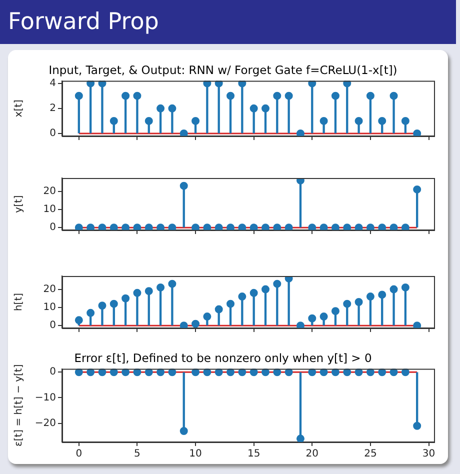 Image resolution: width=460 pixels, height=474 pixels. What do you see at coordinates (53, 108) in the screenshot?
I see `y-tick-label: 2` at bounding box center [53, 108].